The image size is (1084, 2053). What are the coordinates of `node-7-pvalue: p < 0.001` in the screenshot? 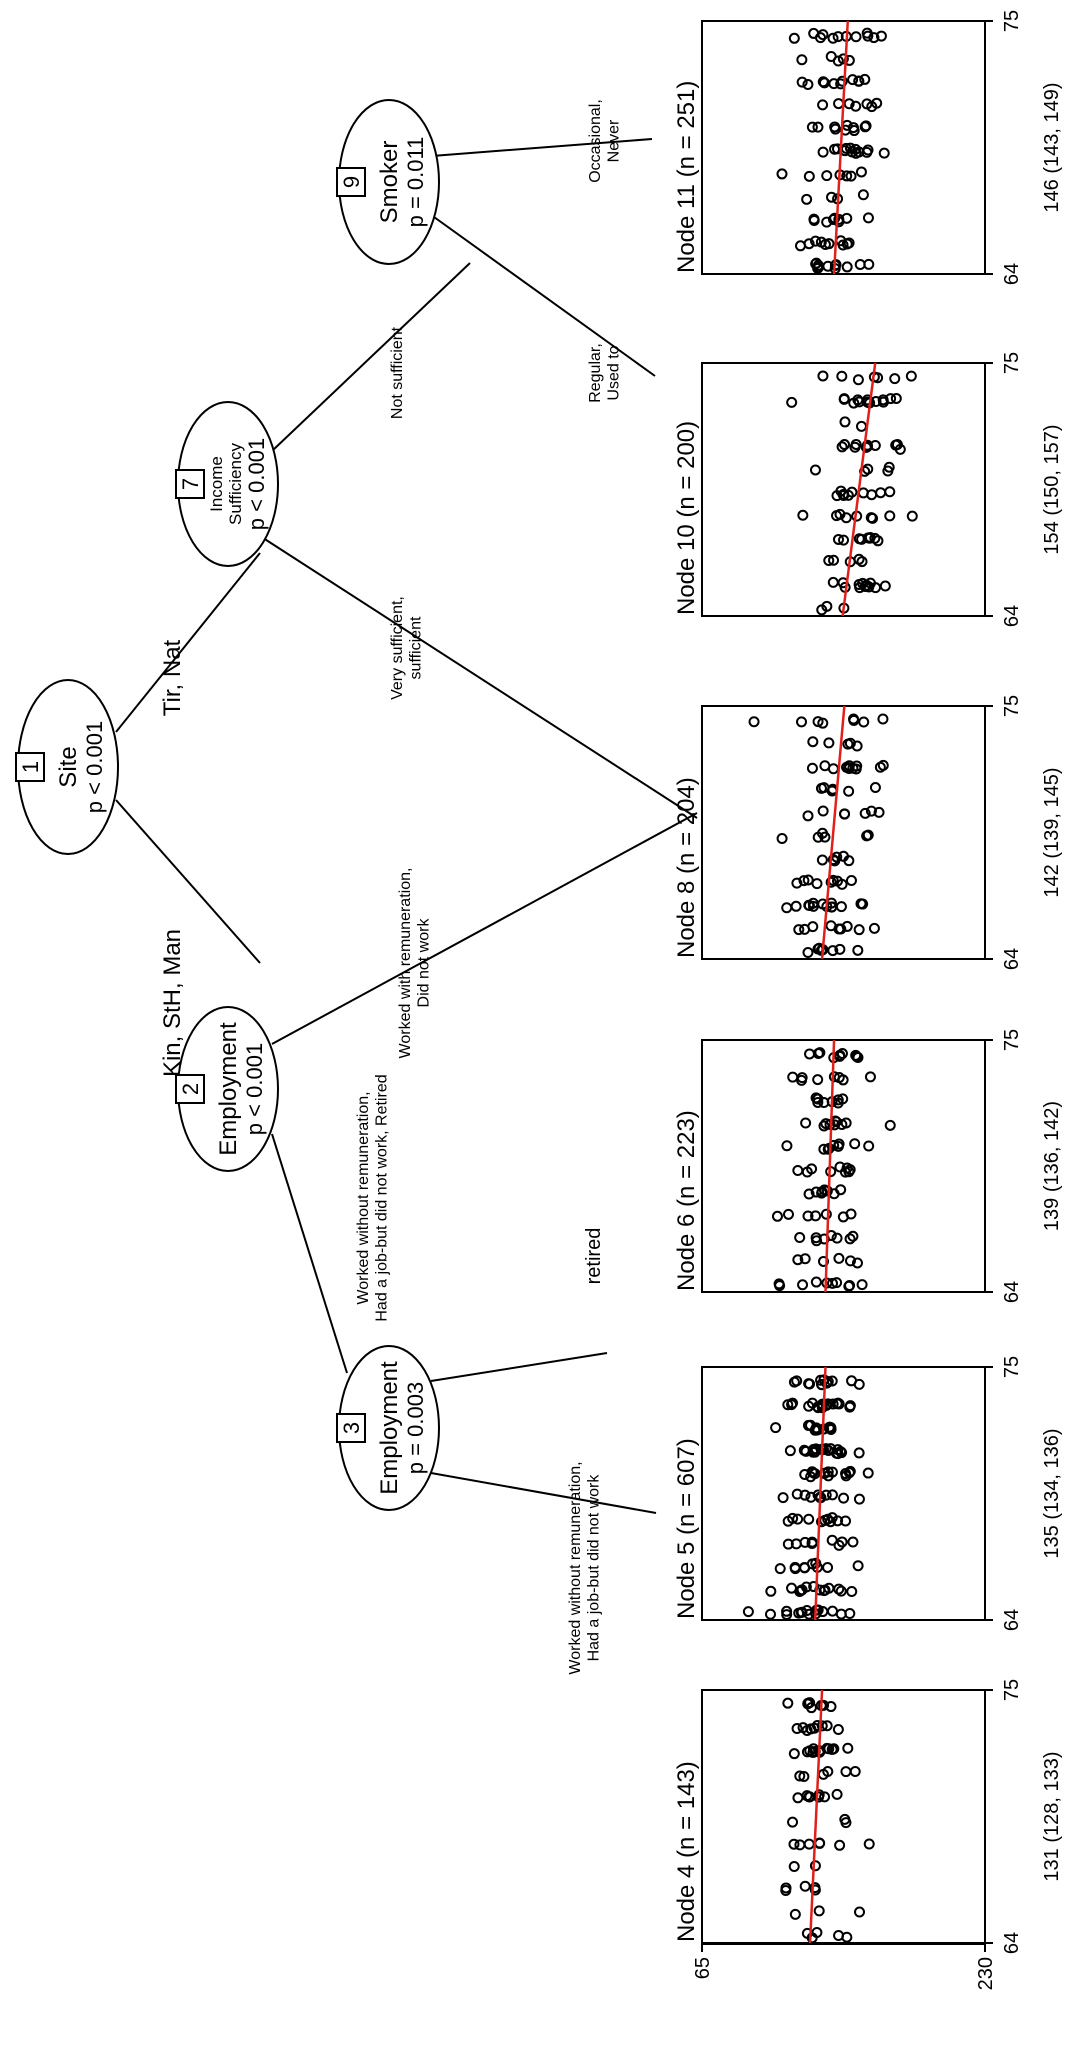 It's located at (256, 484).